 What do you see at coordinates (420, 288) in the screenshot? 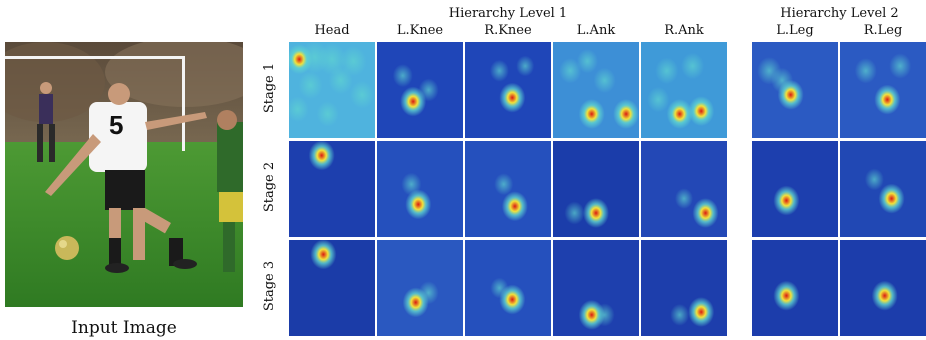
I see `heatmap-stage3-l-knee` at bounding box center [420, 288].